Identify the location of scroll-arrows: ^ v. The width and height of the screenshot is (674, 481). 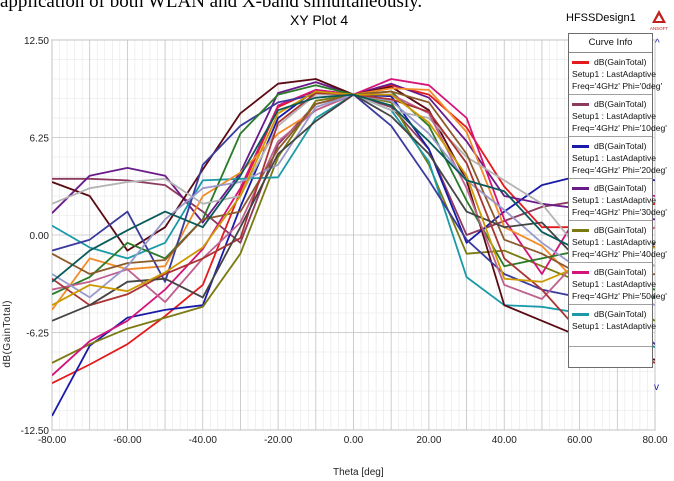
(657, 215).